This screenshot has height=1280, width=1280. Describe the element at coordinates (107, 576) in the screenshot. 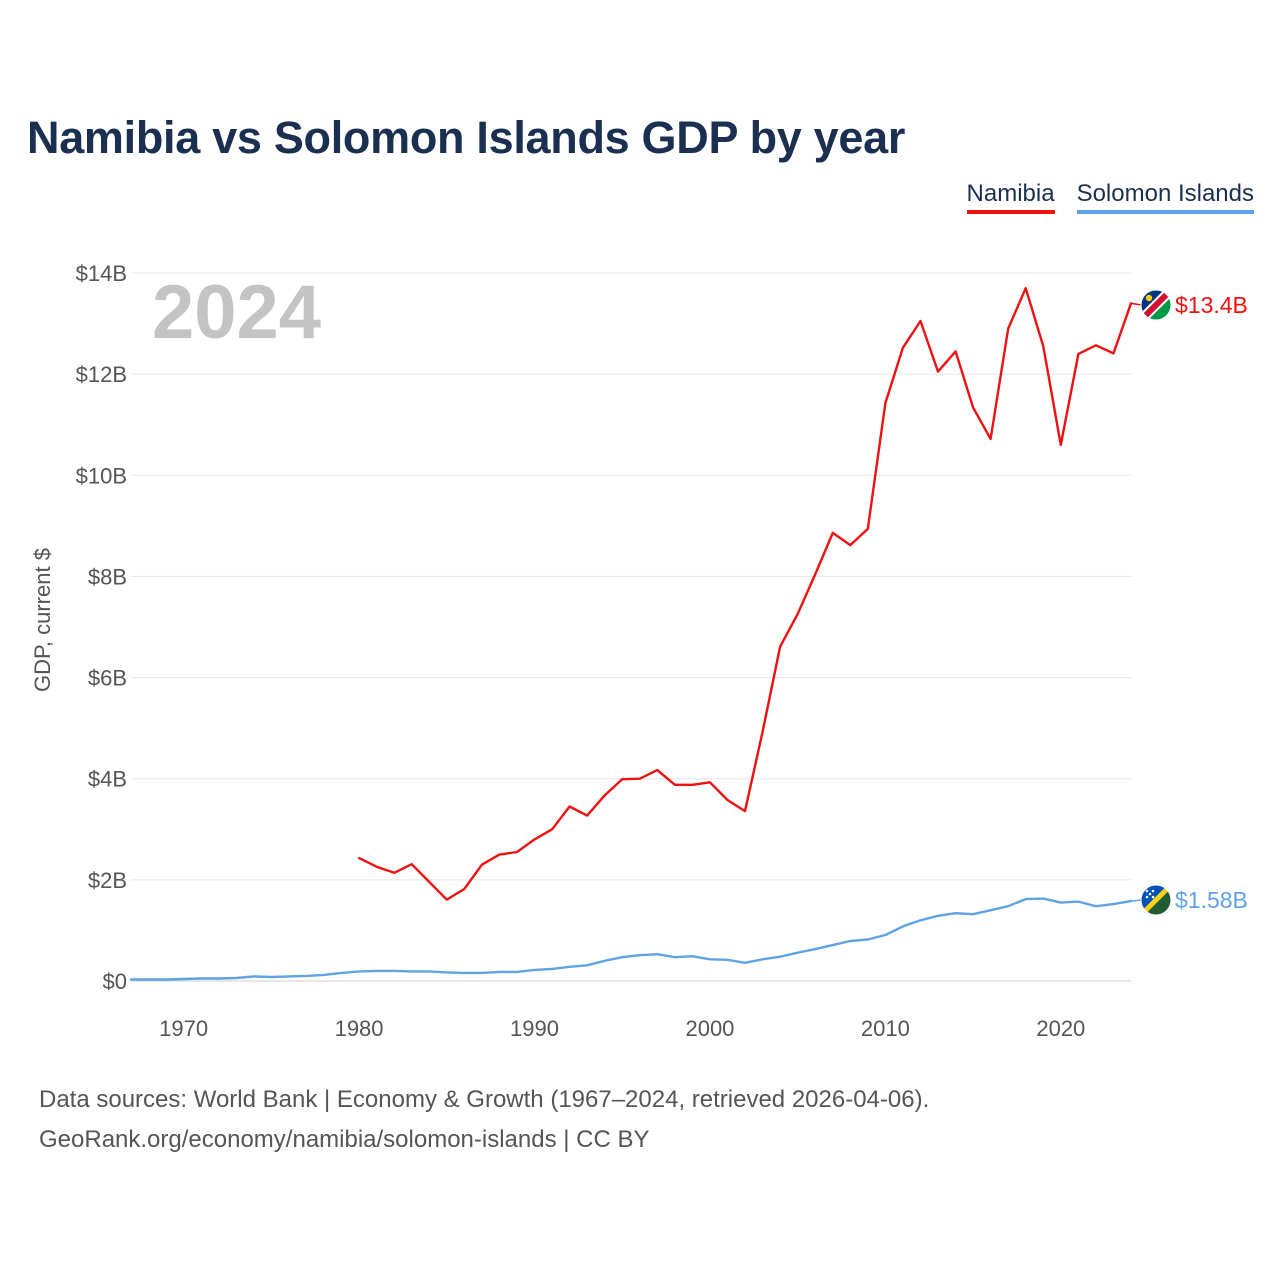

I see `y-tick-label: $8B` at that location.